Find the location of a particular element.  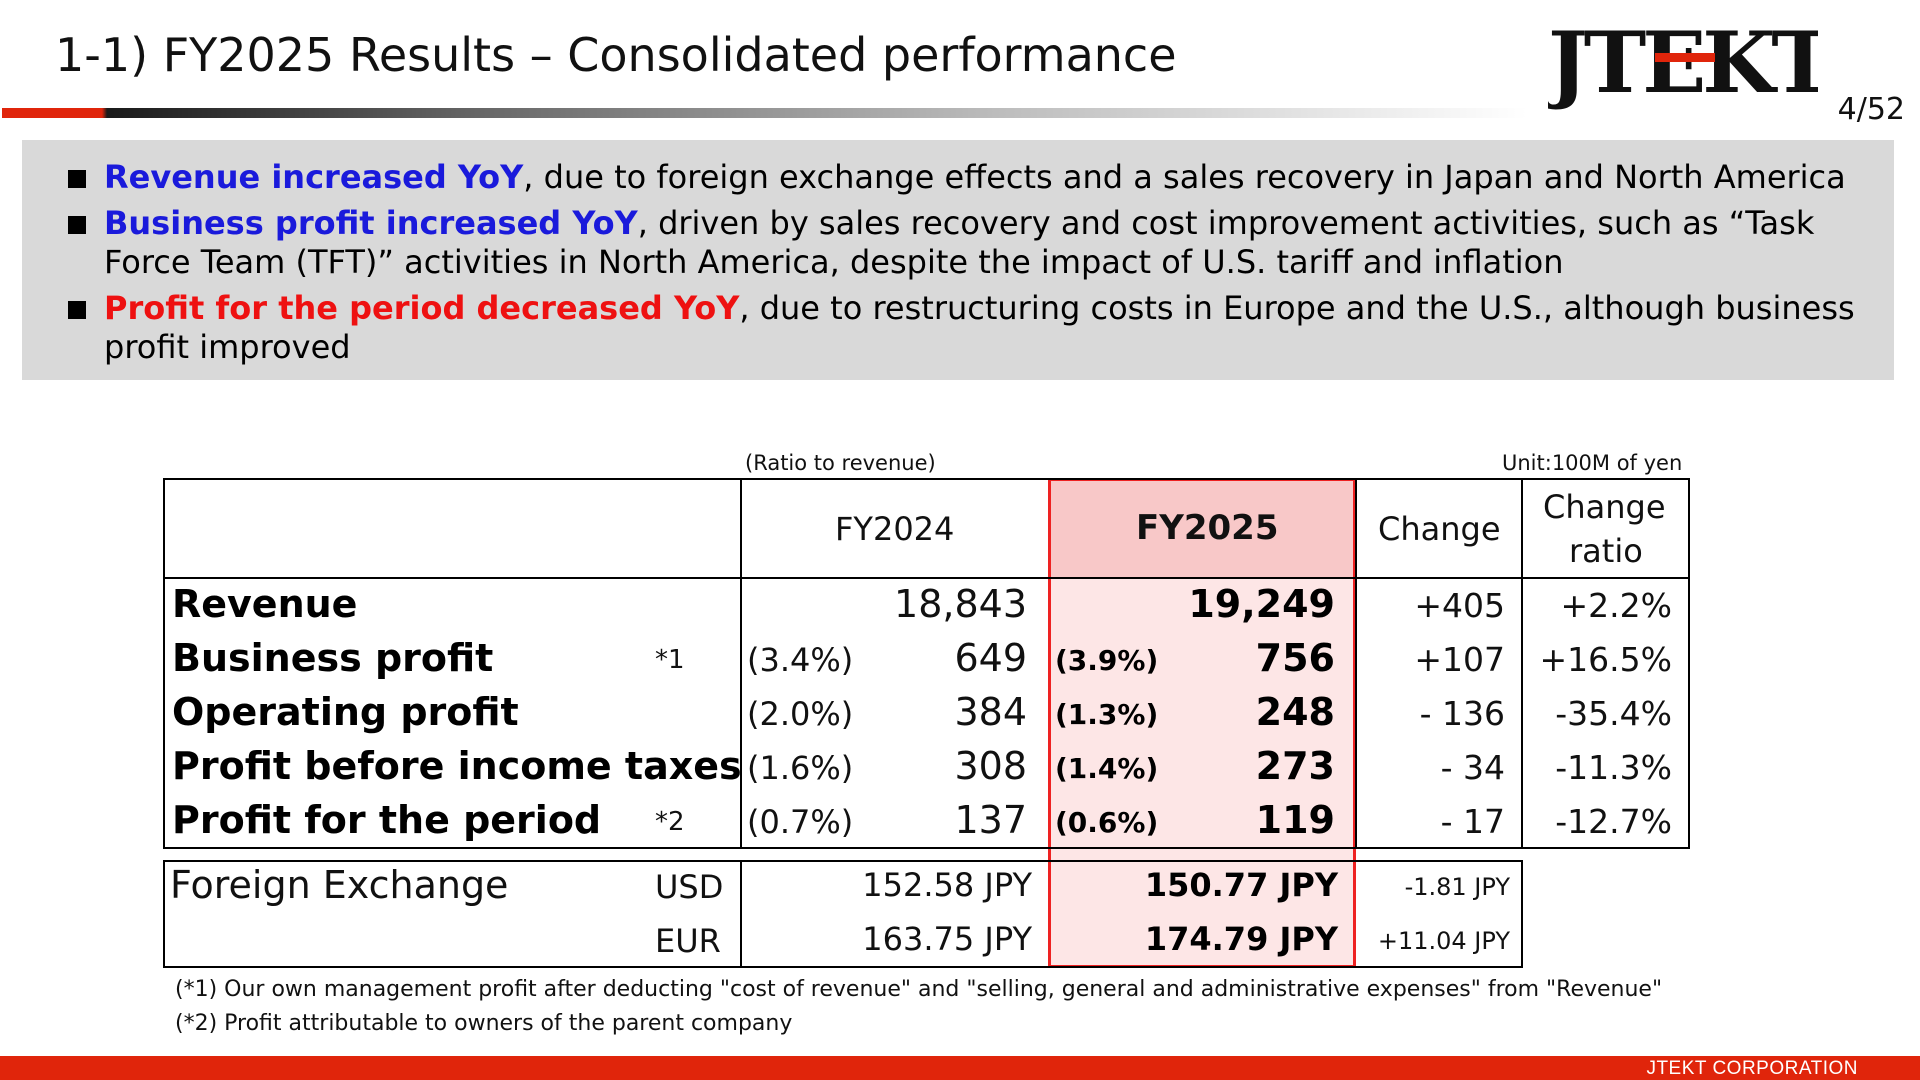

header-fy2024: FY2024 is located at coordinates (895, 529).